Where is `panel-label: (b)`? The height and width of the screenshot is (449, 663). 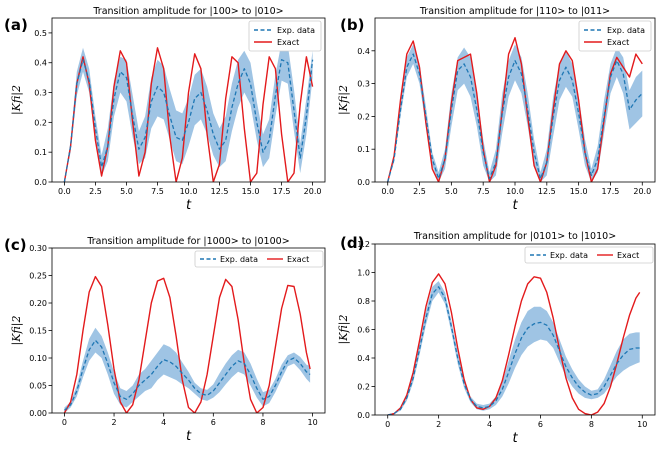
panel-label: (b) is located at coordinates (352, 25).